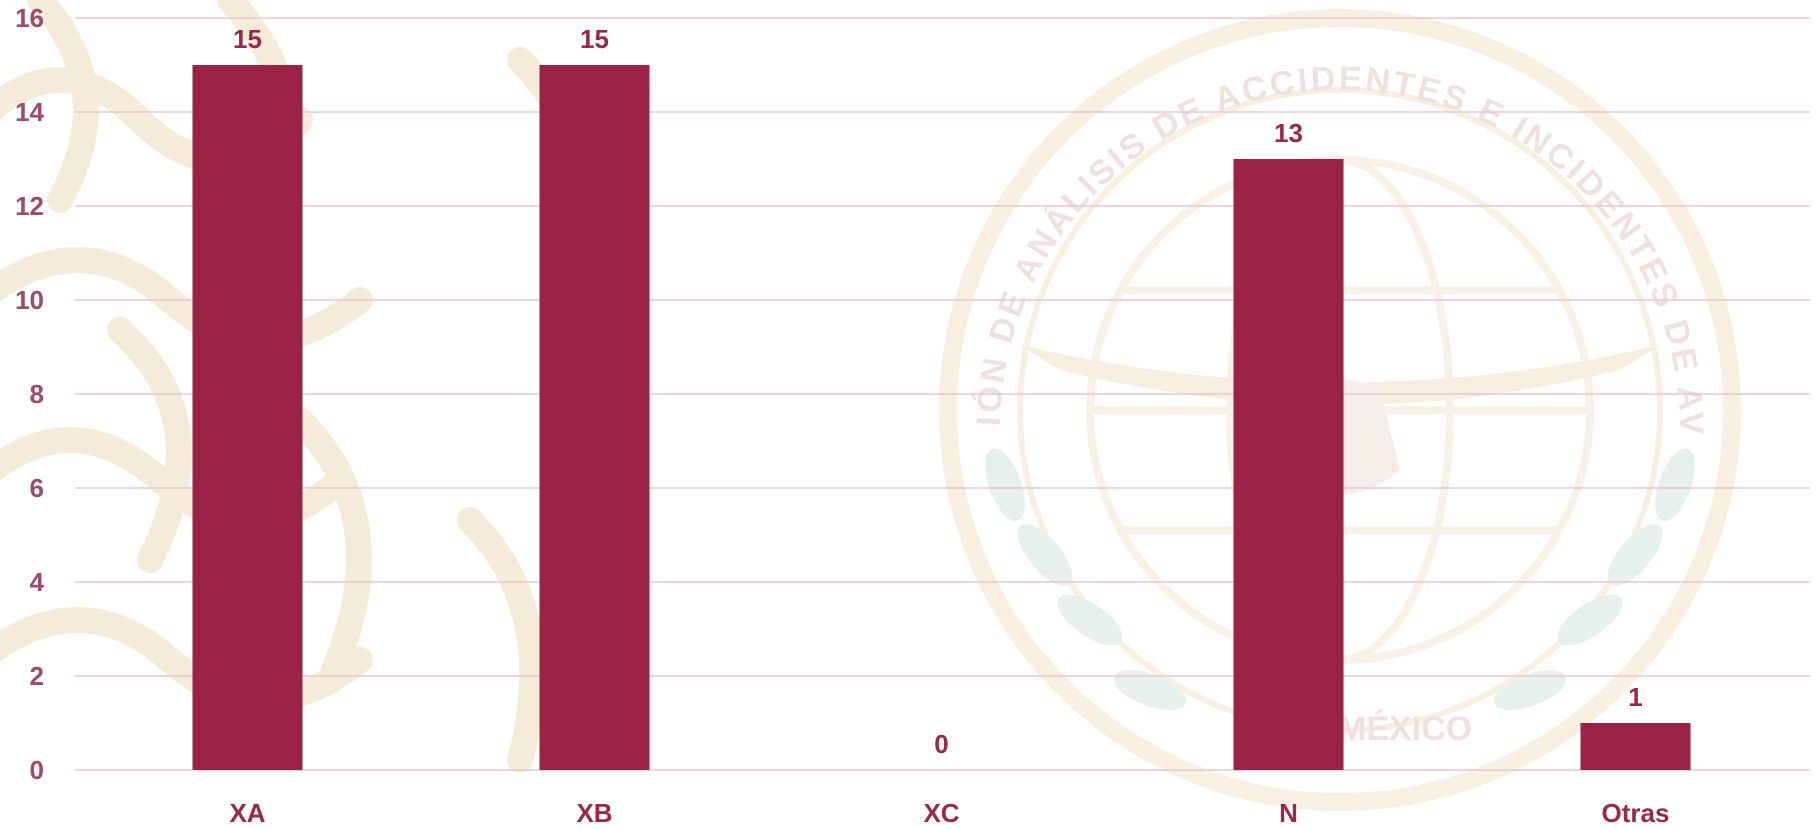 The image size is (1818, 829). Describe the element at coordinates (1288, 813) in the screenshot. I see `x-tick-label-n: N` at that location.